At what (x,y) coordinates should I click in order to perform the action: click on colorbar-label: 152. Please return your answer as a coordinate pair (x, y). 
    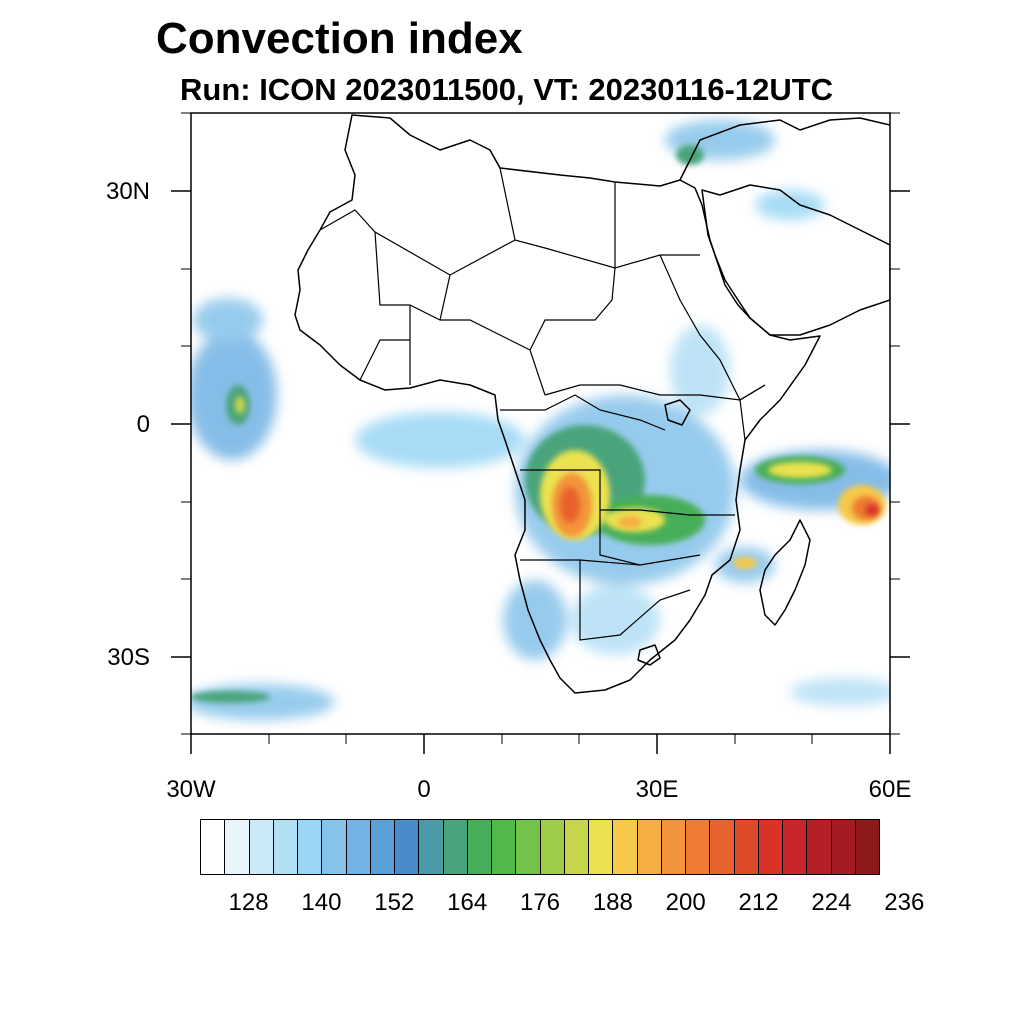
    Looking at the image, I should click on (394, 902).